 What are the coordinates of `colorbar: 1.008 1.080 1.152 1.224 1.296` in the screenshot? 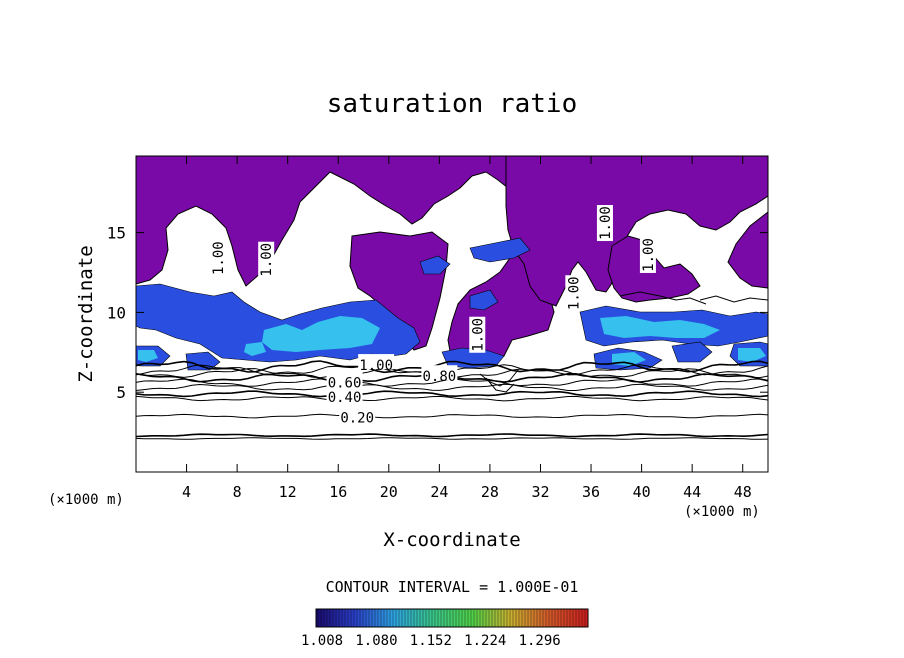 It's located at (445, 628).